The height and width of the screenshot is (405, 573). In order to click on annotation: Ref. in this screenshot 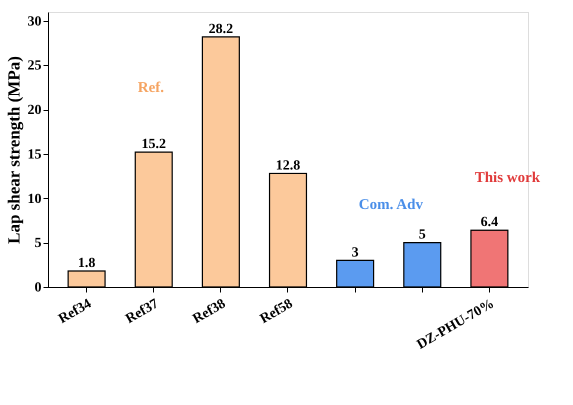, I will do `click(151, 88)`.